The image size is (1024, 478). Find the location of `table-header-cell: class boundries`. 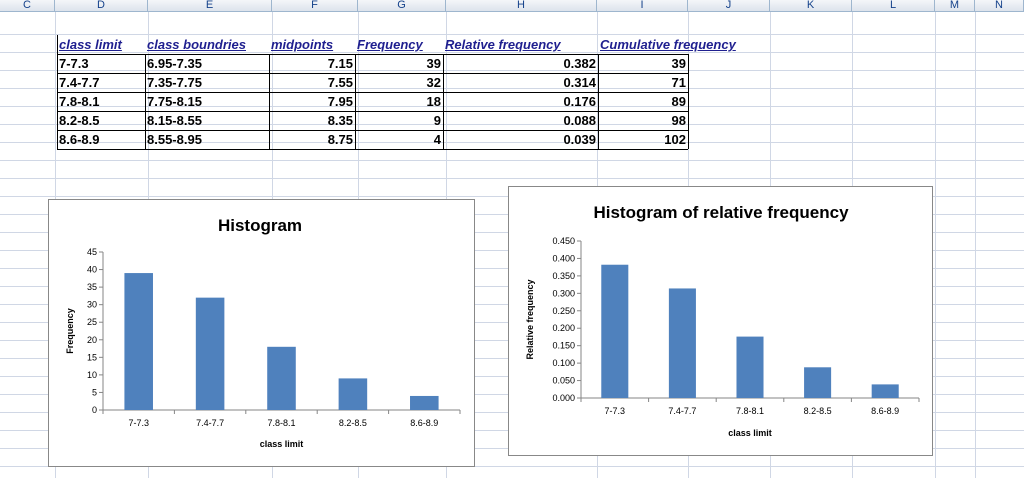

table-header-cell: class boundries is located at coordinates (196, 44).